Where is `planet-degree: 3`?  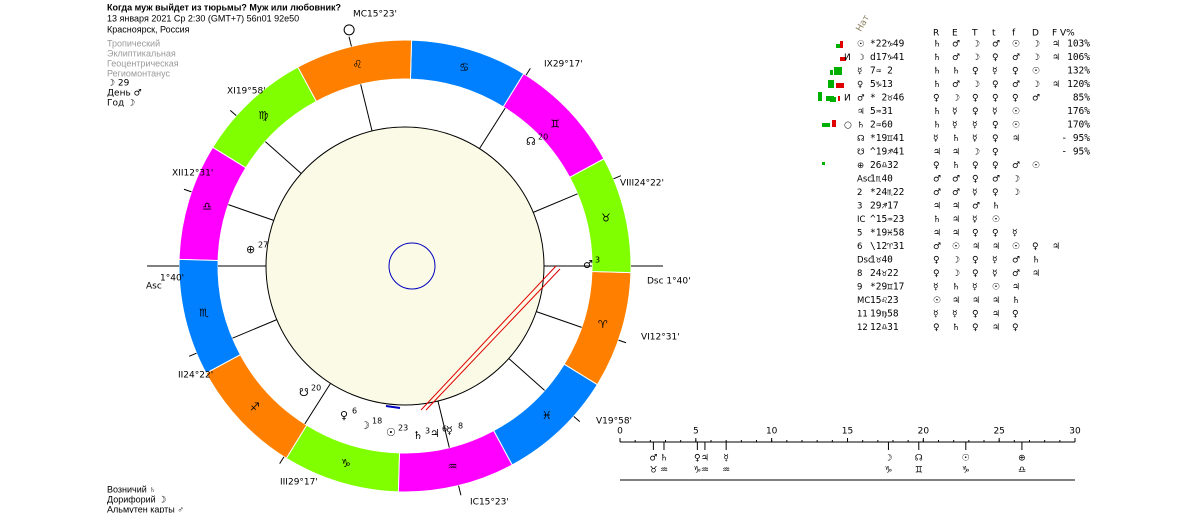 planet-degree: 3 is located at coordinates (427, 431).